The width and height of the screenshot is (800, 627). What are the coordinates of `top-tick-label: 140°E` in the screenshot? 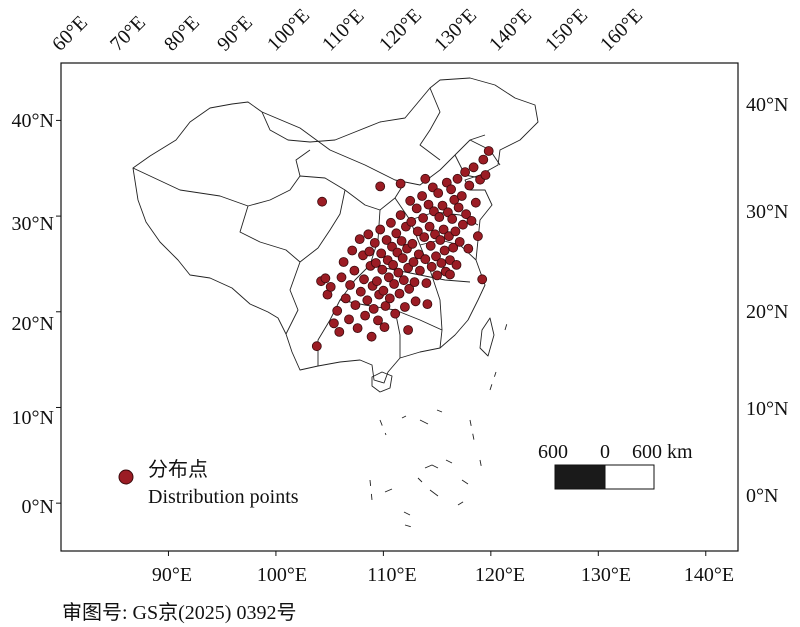 It's located at (510, 29).